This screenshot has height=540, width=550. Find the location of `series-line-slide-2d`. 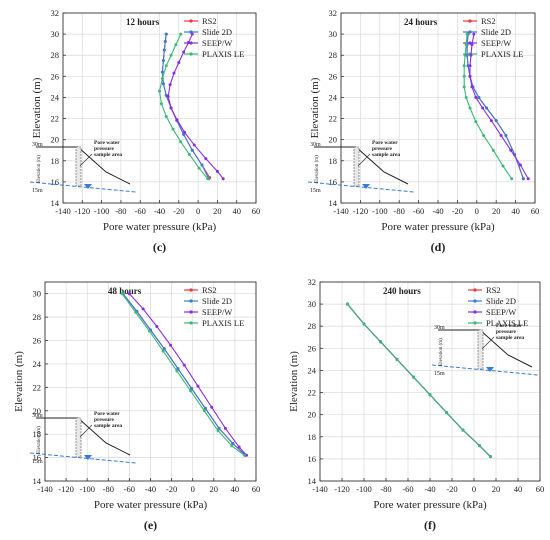

series-line-slide-2d is located at coordinates (419, 380).